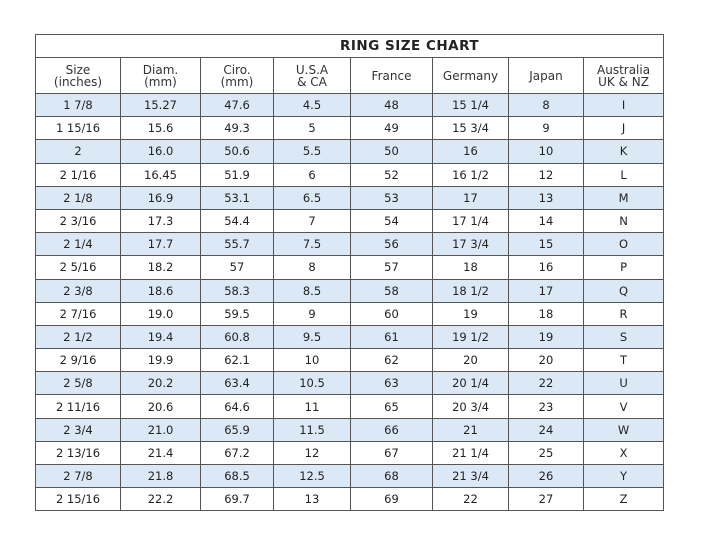  I want to click on cell-circumference-mm: 64.6, so click(237, 406).